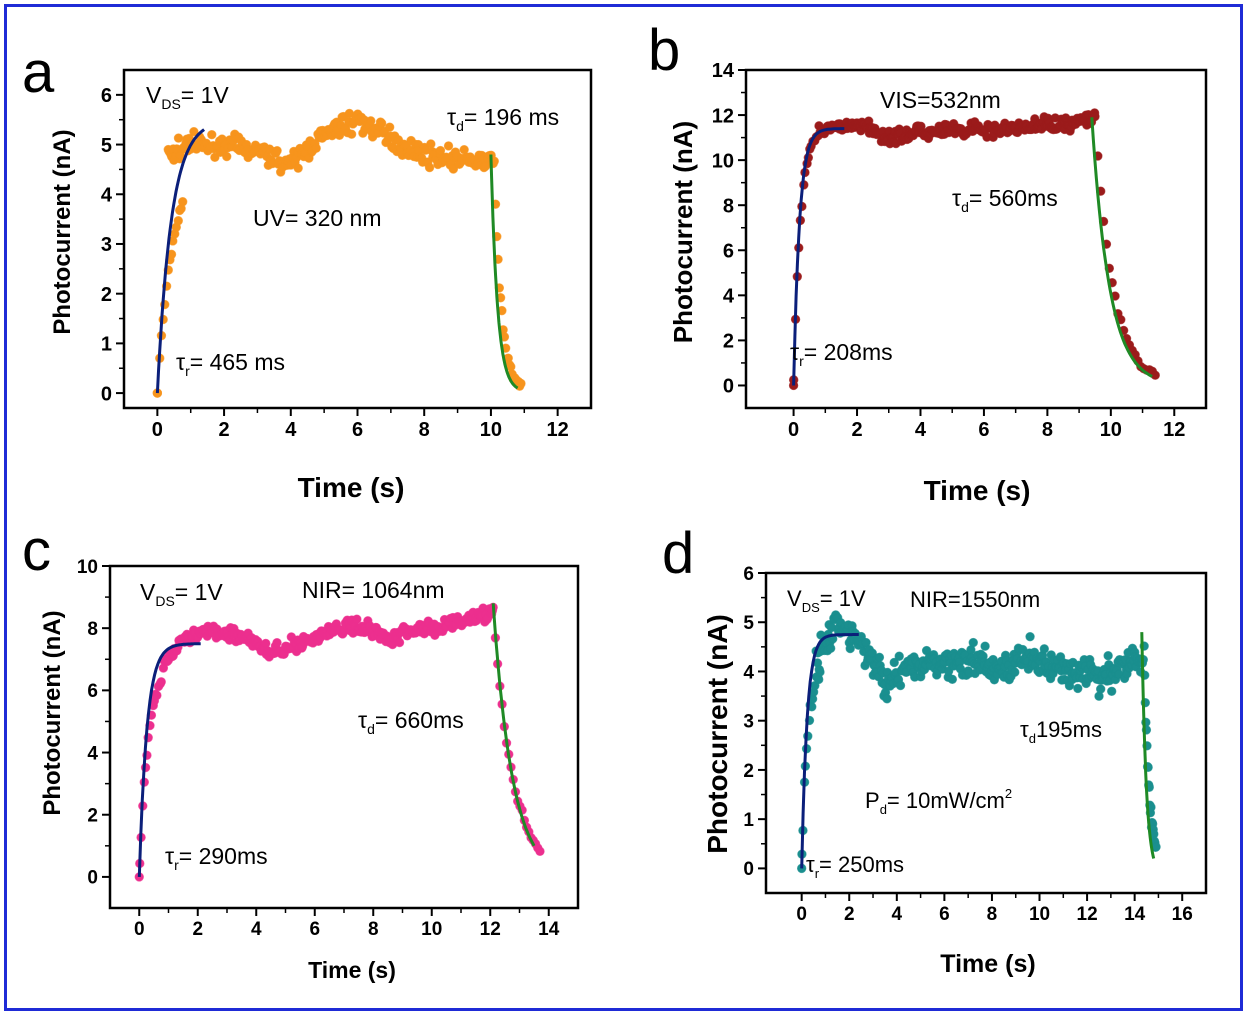 The width and height of the screenshot is (1247, 1015). What do you see at coordinates (62, 231) in the screenshot?
I see `y-axis-label-a: Photocurrent (nA)` at bounding box center [62, 231].